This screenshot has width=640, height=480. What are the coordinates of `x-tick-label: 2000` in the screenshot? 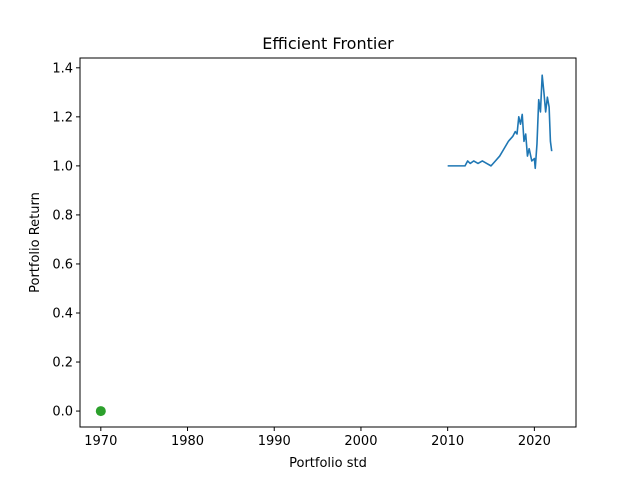 It's located at (360, 441).